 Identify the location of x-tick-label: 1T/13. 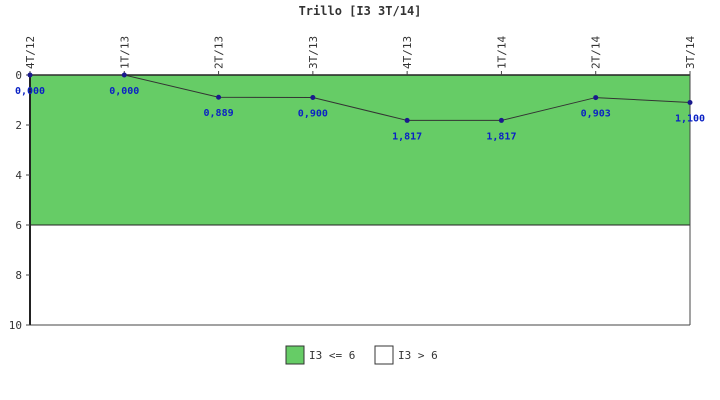
(124, 52).